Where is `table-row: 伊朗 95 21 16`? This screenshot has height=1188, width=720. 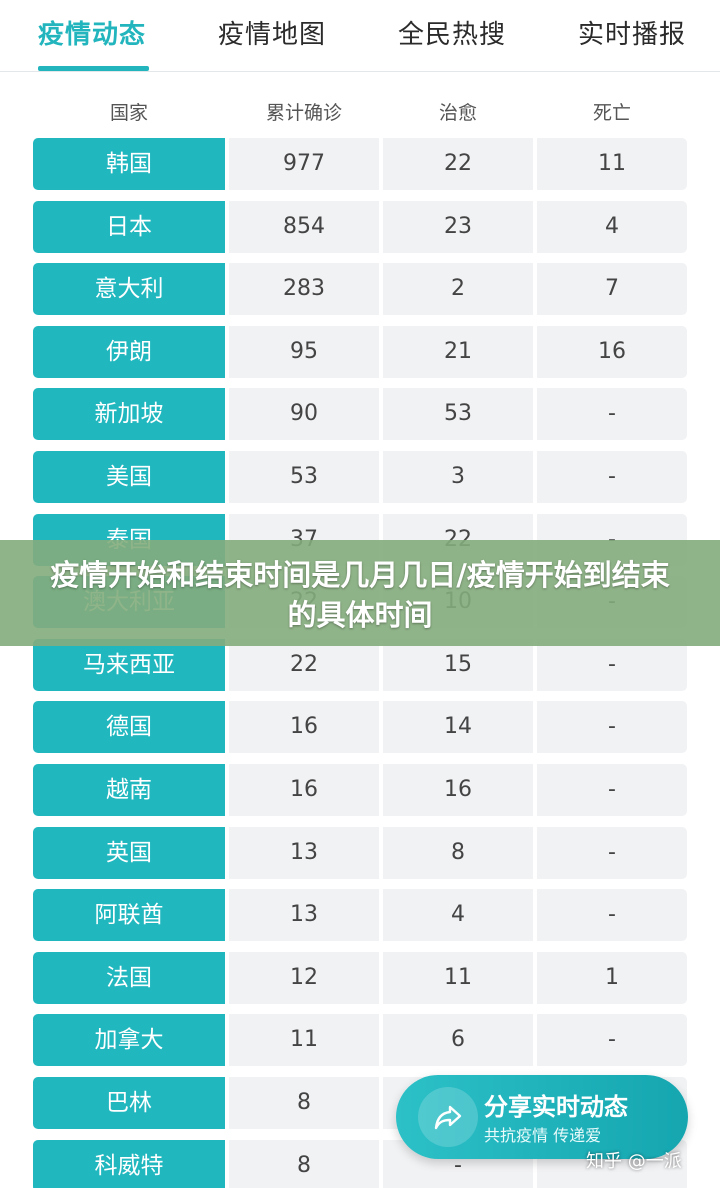 table-row: 伊朗 95 21 16 is located at coordinates (360, 351).